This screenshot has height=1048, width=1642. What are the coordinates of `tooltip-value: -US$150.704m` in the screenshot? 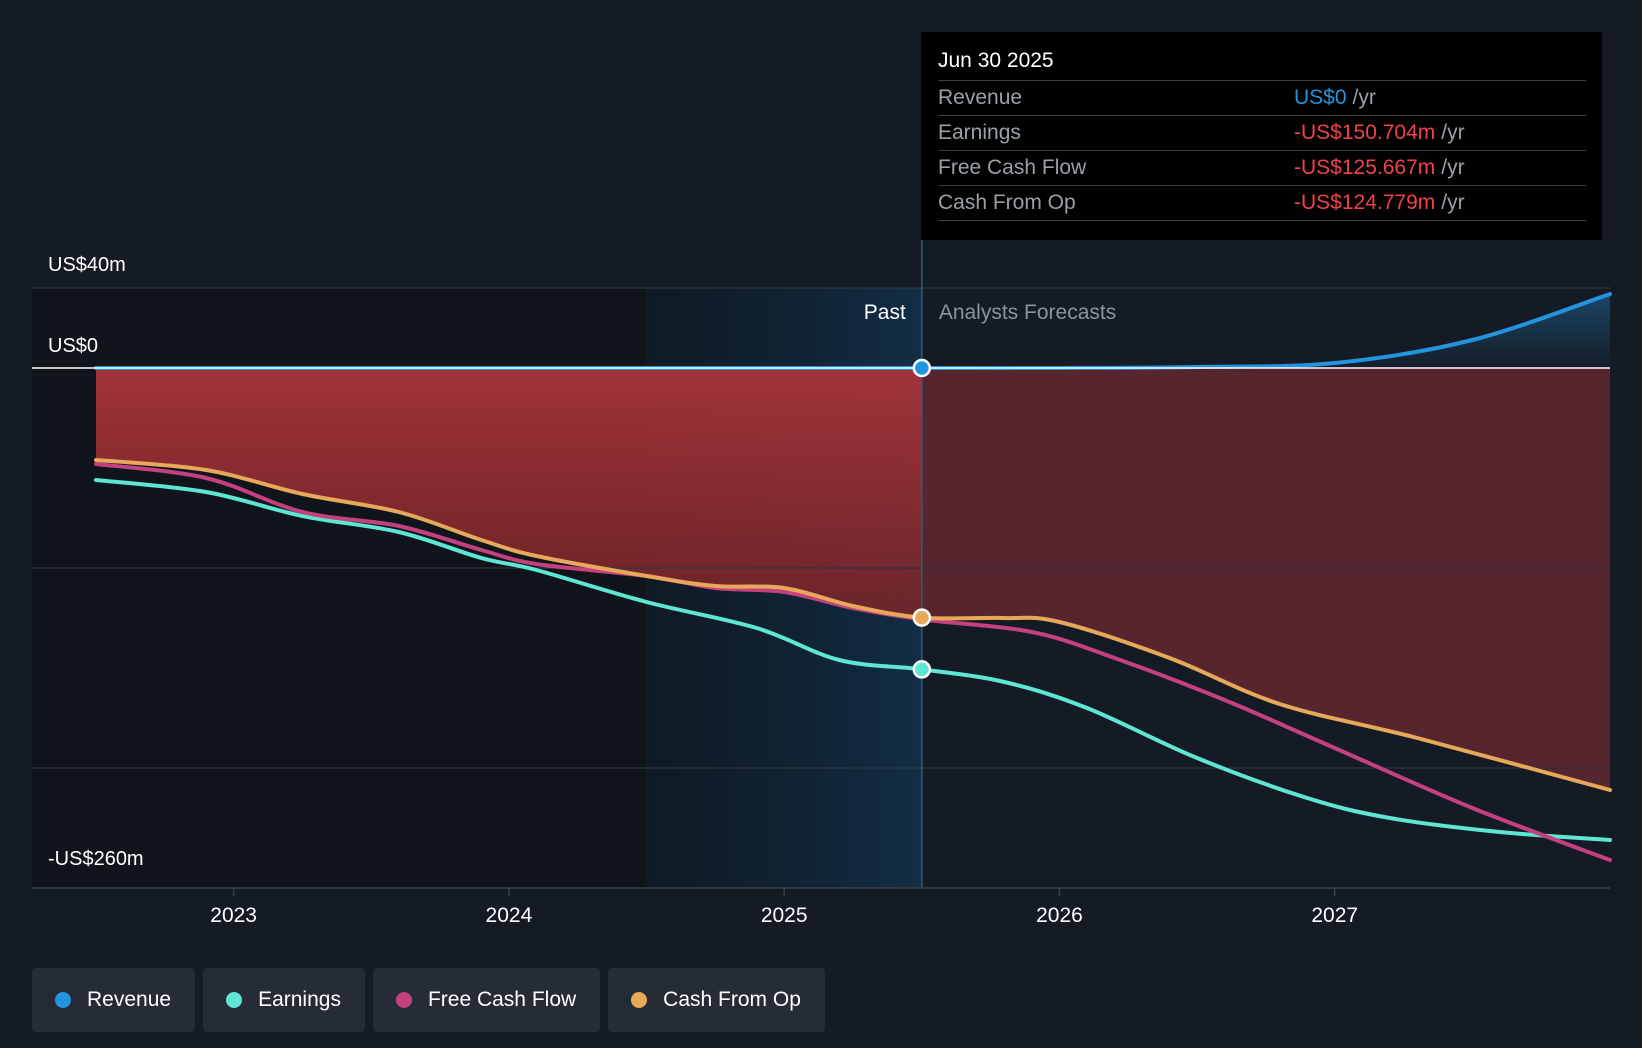 It's located at (1365, 132).